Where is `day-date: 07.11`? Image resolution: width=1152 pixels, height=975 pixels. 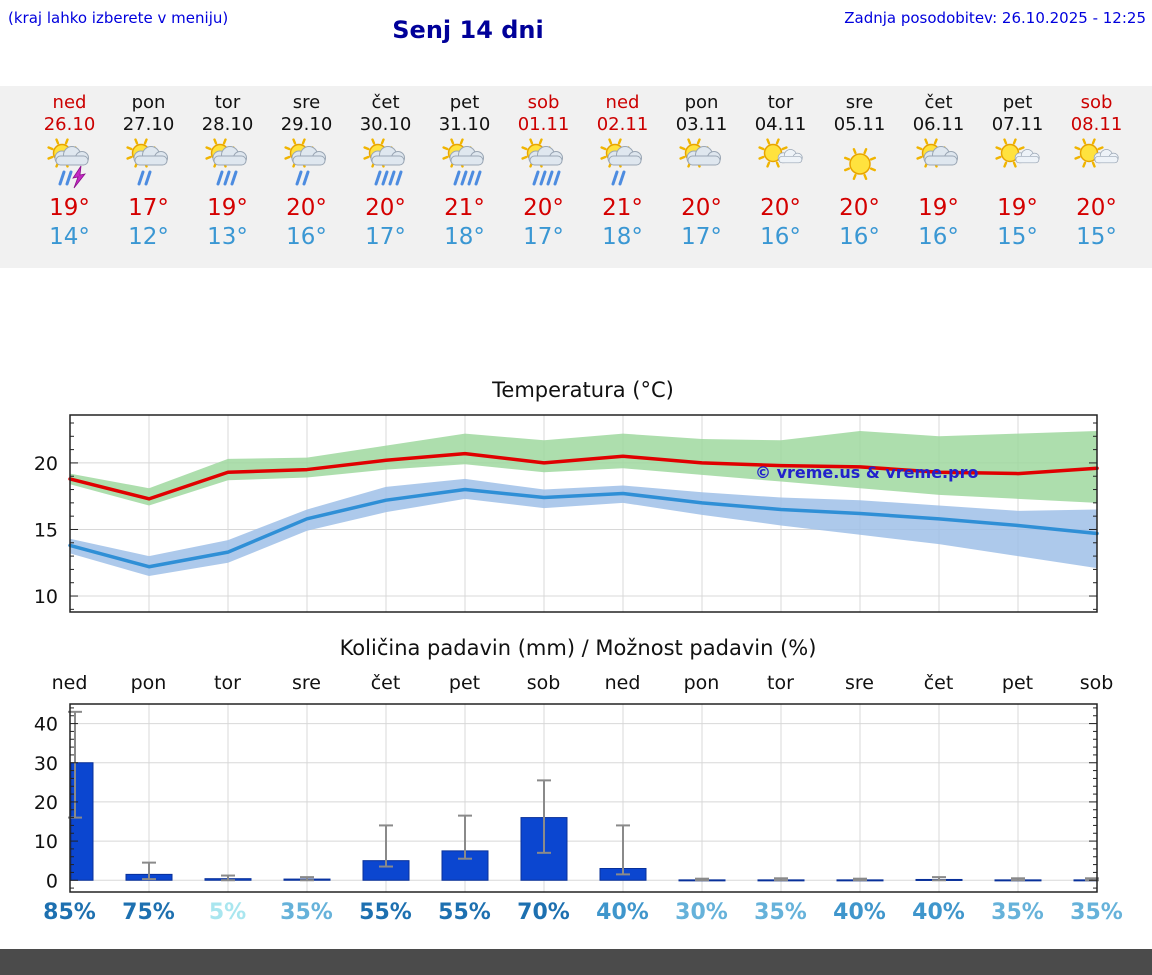
day-date: 07.11 is located at coordinates (1017, 124).